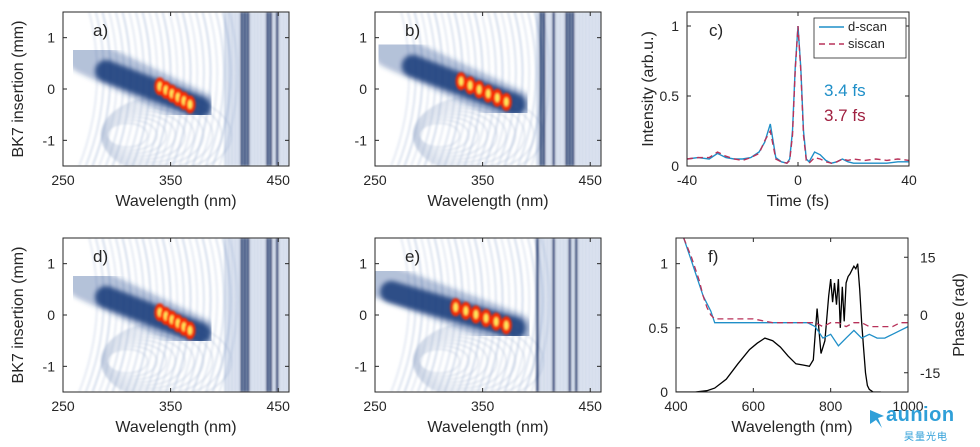 Image resolution: width=980 pixels, height=447 pixels. I want to click on y2-tick-label: 15, so click(928, 257).